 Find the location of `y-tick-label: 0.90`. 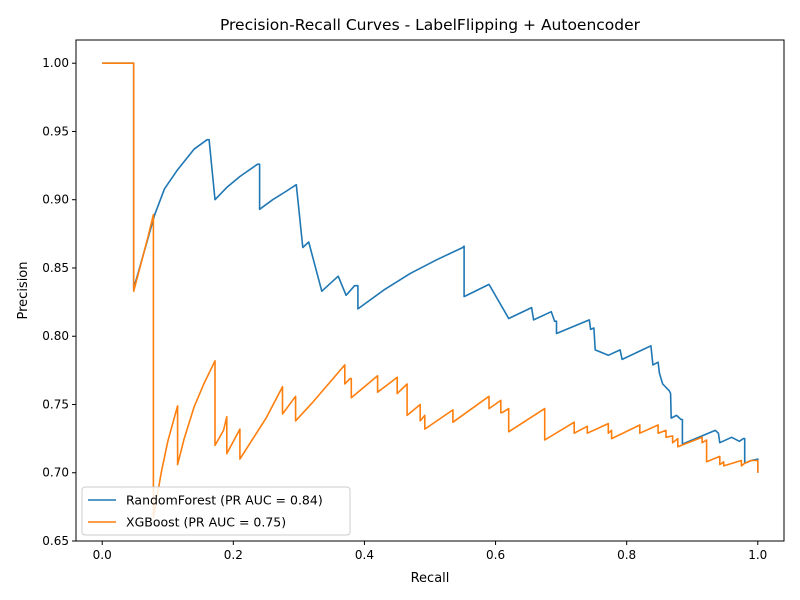

y-tick-label: 0.90 is located at coordinates (55, 200).